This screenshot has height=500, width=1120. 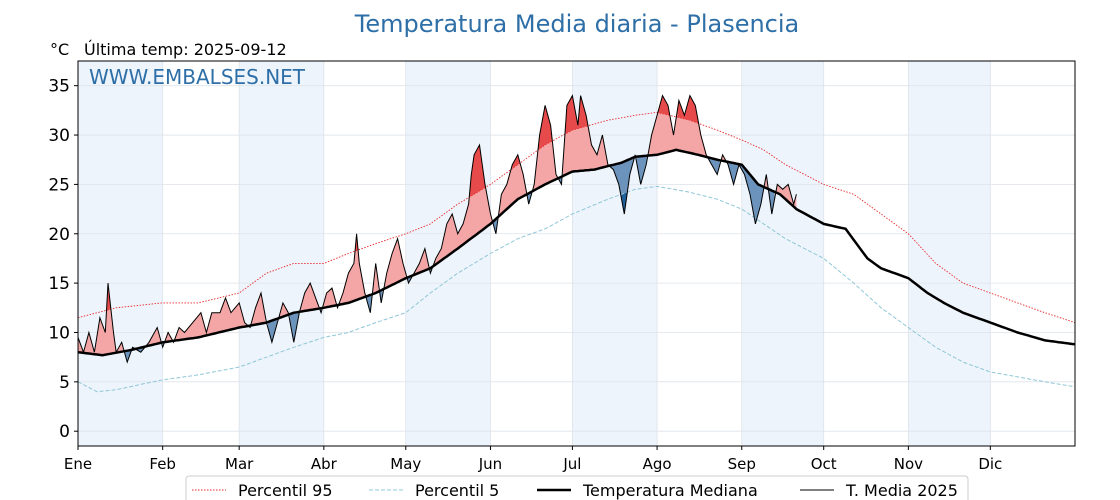 I want to click on chart-title: Temperatura Media diaria - Plasencia, so click(x=577, y=24).